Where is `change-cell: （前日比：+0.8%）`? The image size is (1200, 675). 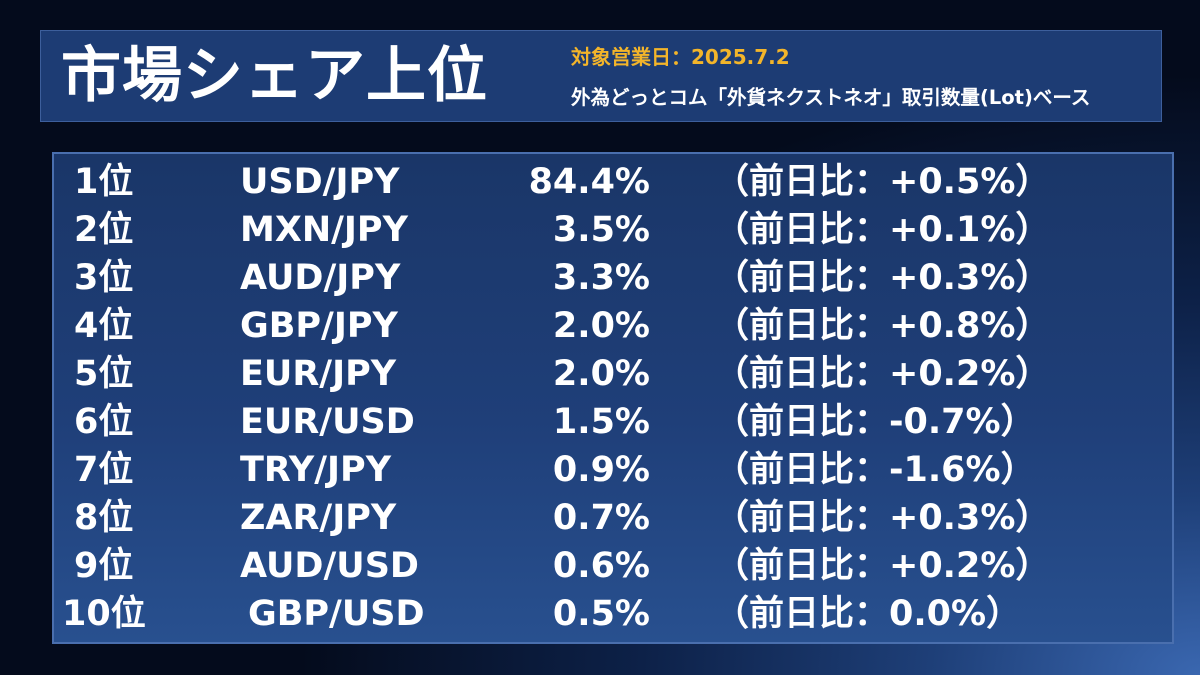 change-cell: （前日比：+0.8%） is located at coordinates (882, 326).